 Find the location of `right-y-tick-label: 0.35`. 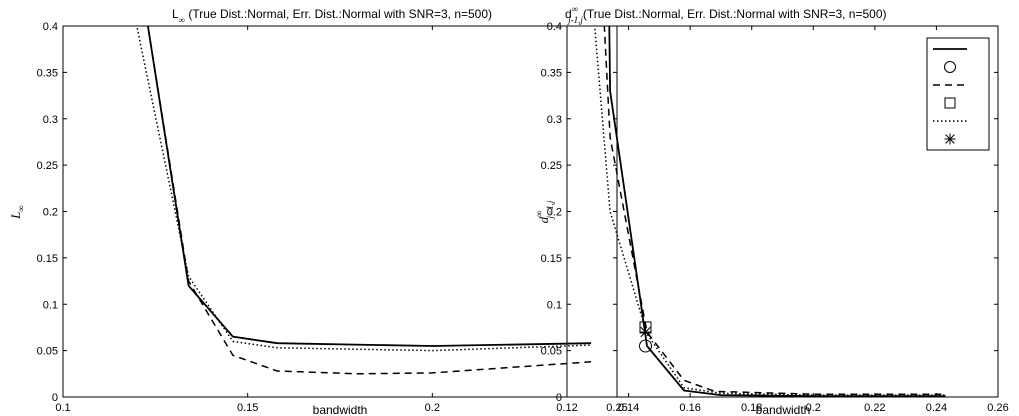

right-y-tick-label: 0.35 is located at coordinates (551, 73).